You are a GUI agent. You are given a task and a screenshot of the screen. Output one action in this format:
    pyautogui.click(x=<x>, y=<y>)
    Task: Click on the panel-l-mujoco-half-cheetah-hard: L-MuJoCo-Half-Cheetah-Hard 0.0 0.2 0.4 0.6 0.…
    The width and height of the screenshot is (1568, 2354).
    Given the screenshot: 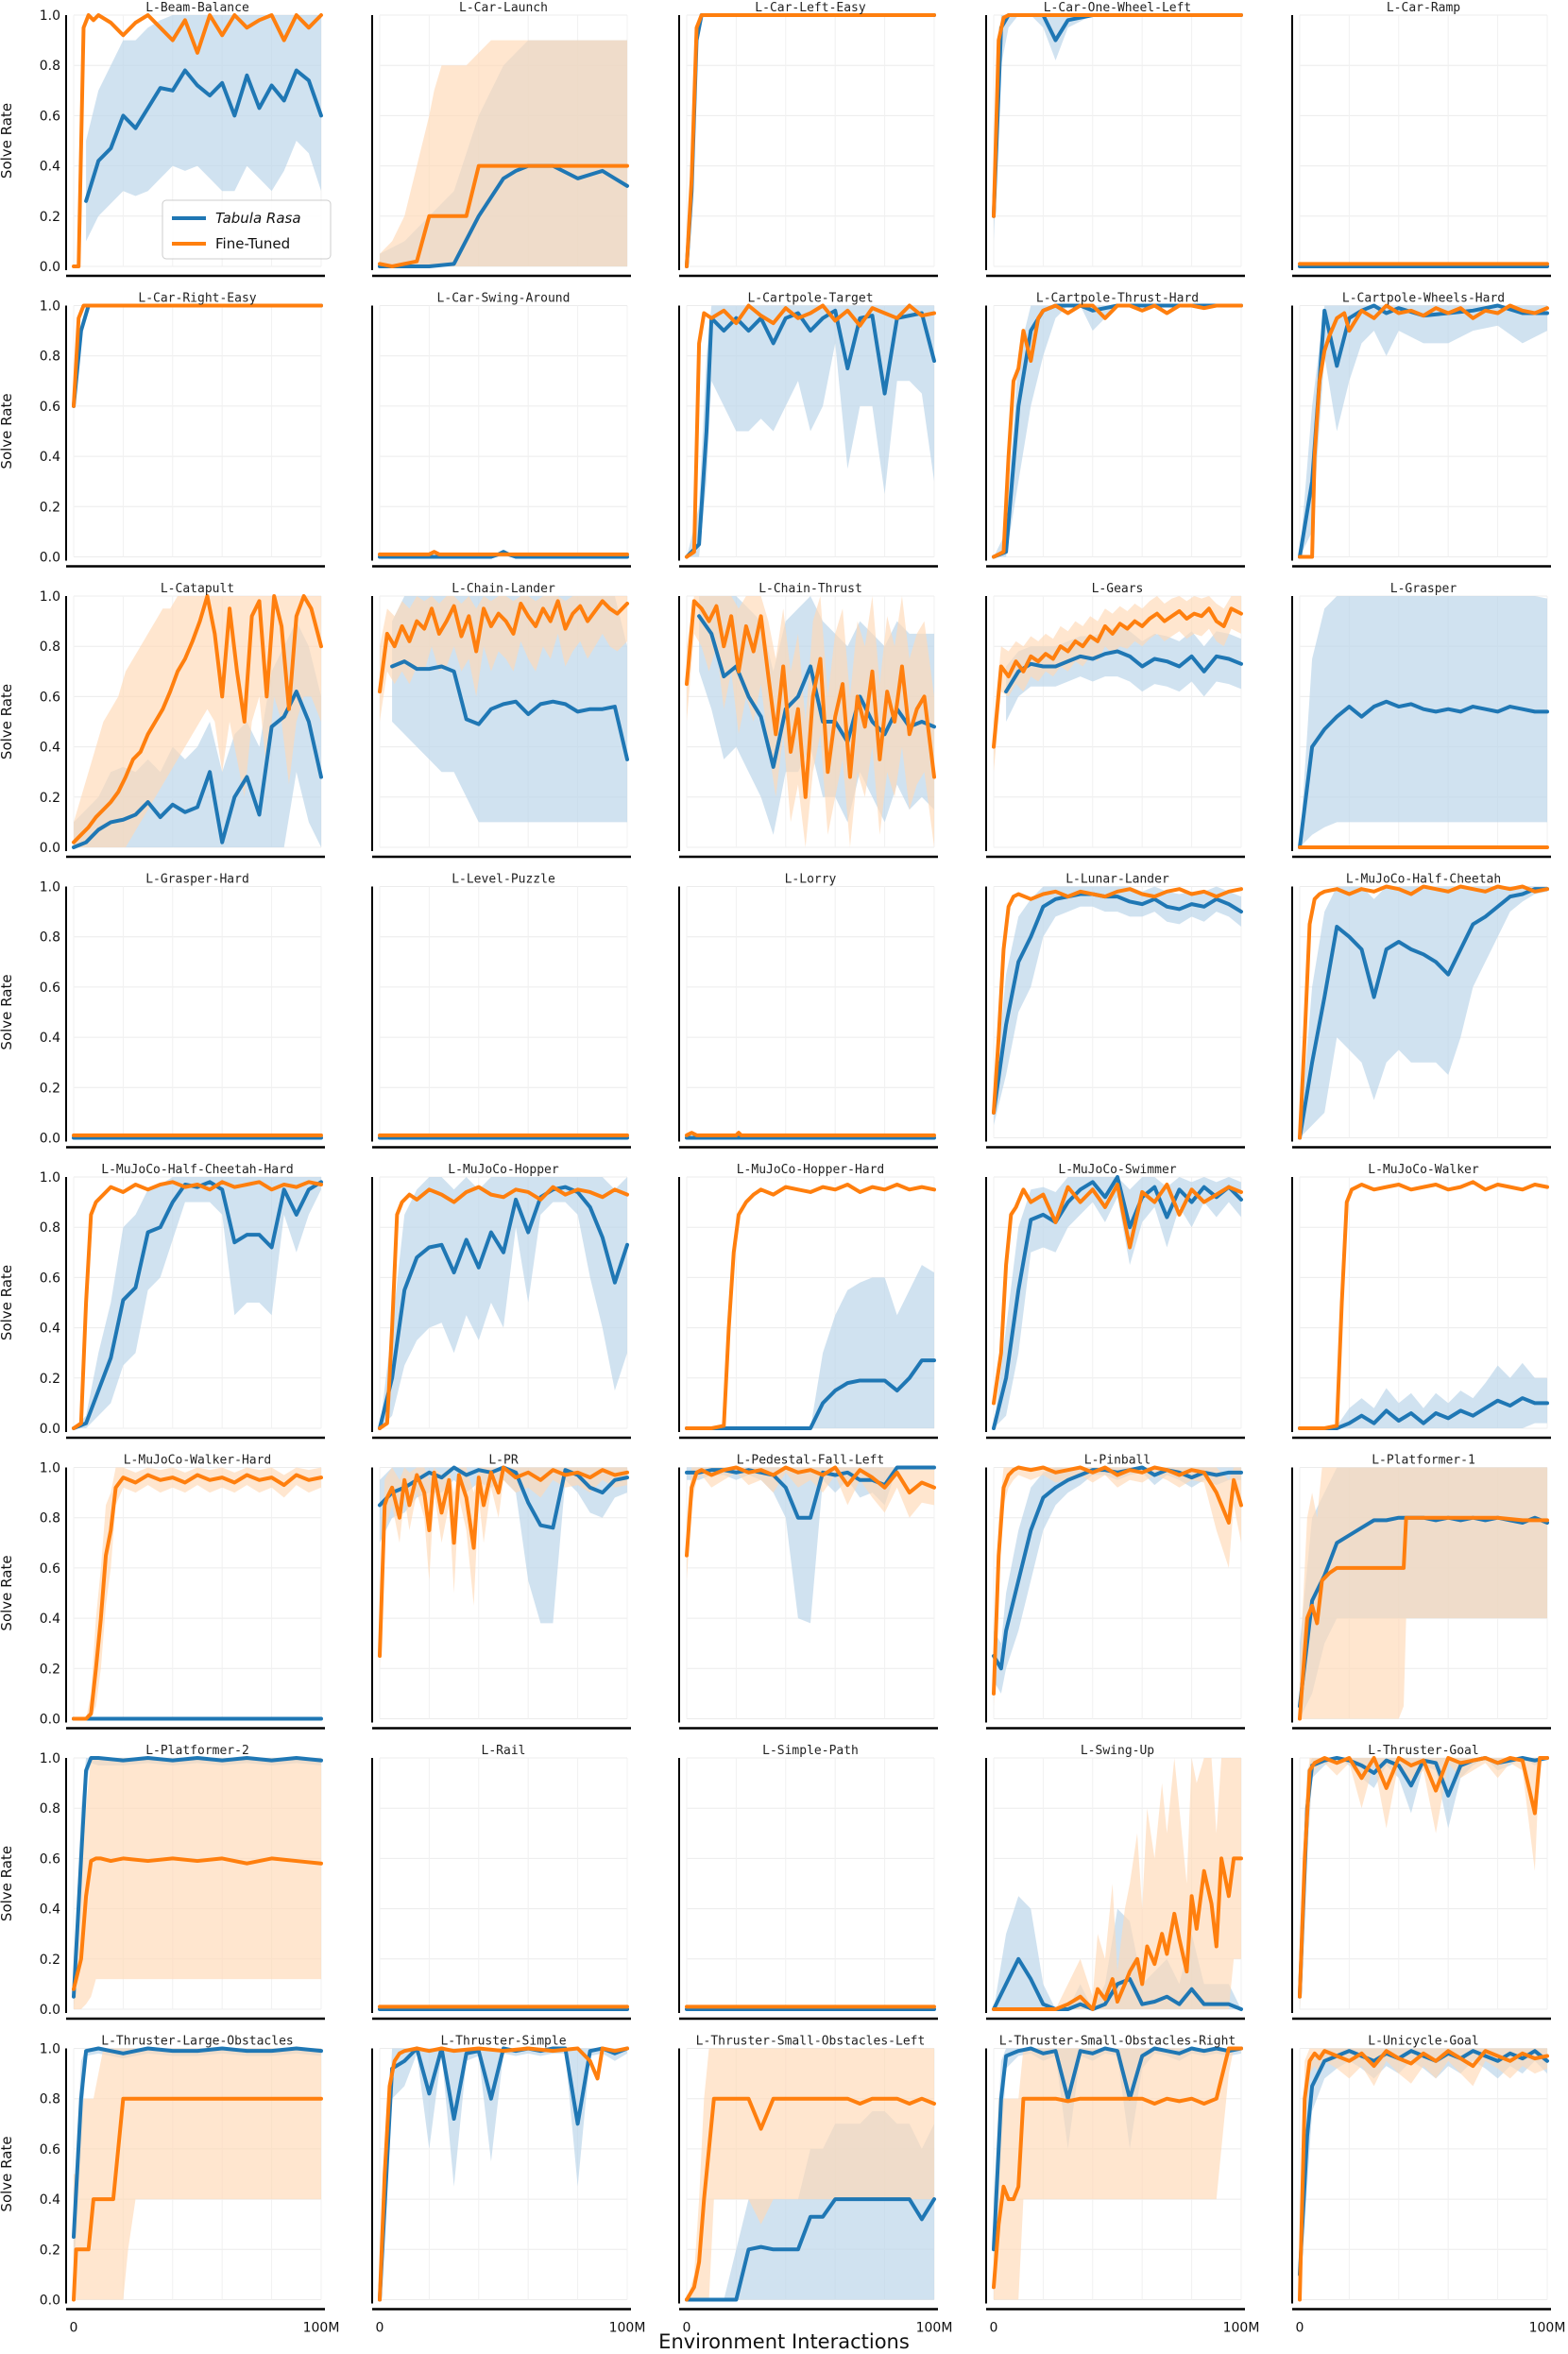 What is the action you would take?
    pyautogui.click(x=162, y=1301)
    